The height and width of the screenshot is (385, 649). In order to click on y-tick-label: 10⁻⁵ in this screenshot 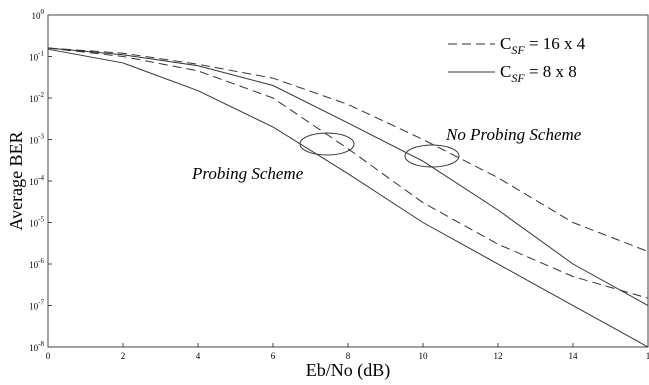, I will do `click(36, 222)`.